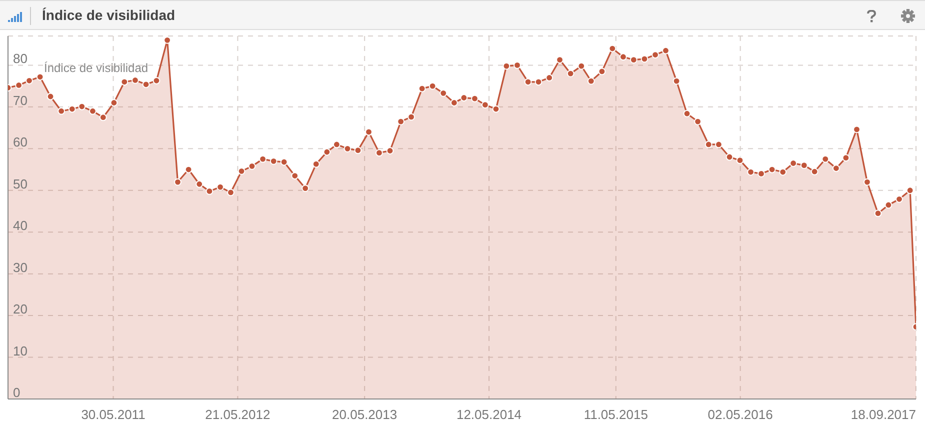 The height and width of the screenshot is (433, 925). I want to click on y-tick-label: 60, so click(20, 142).